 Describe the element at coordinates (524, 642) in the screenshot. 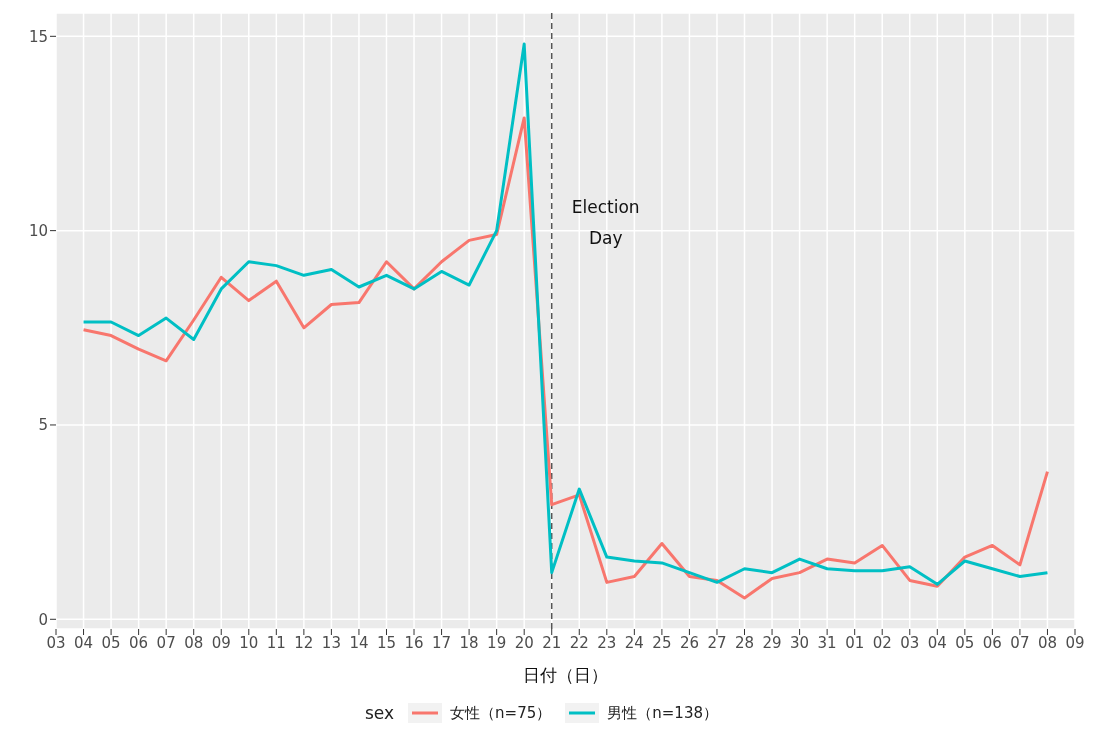

I see `x-tick-label: 20` at that location.